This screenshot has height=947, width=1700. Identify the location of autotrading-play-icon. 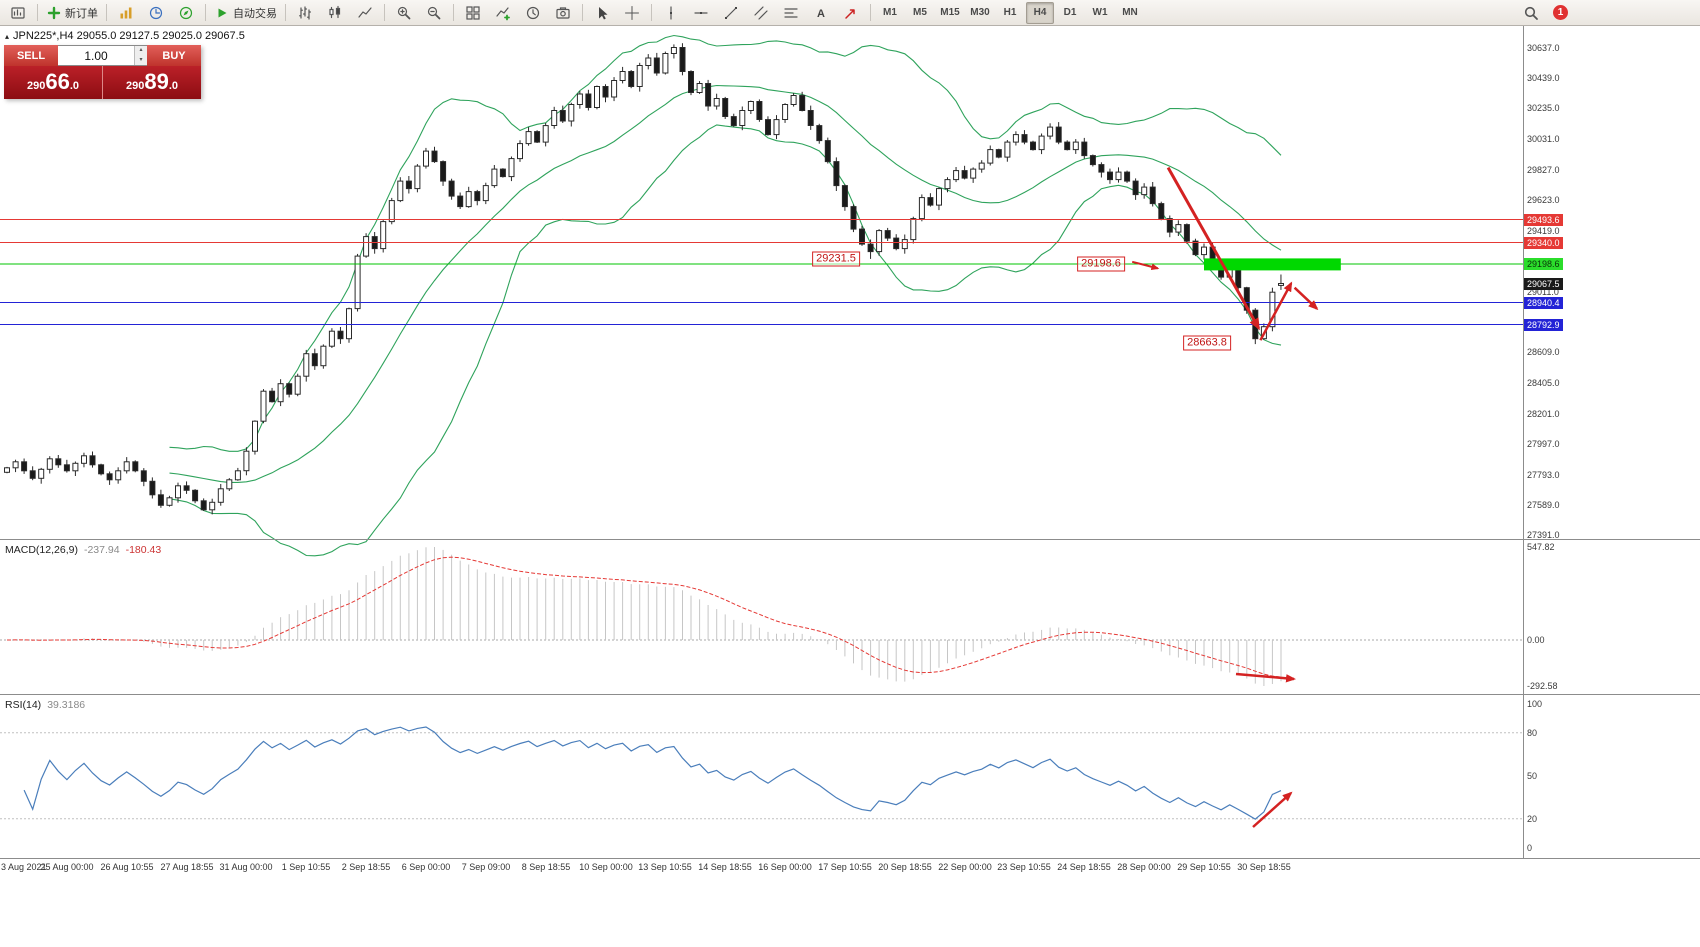
(222, 12).